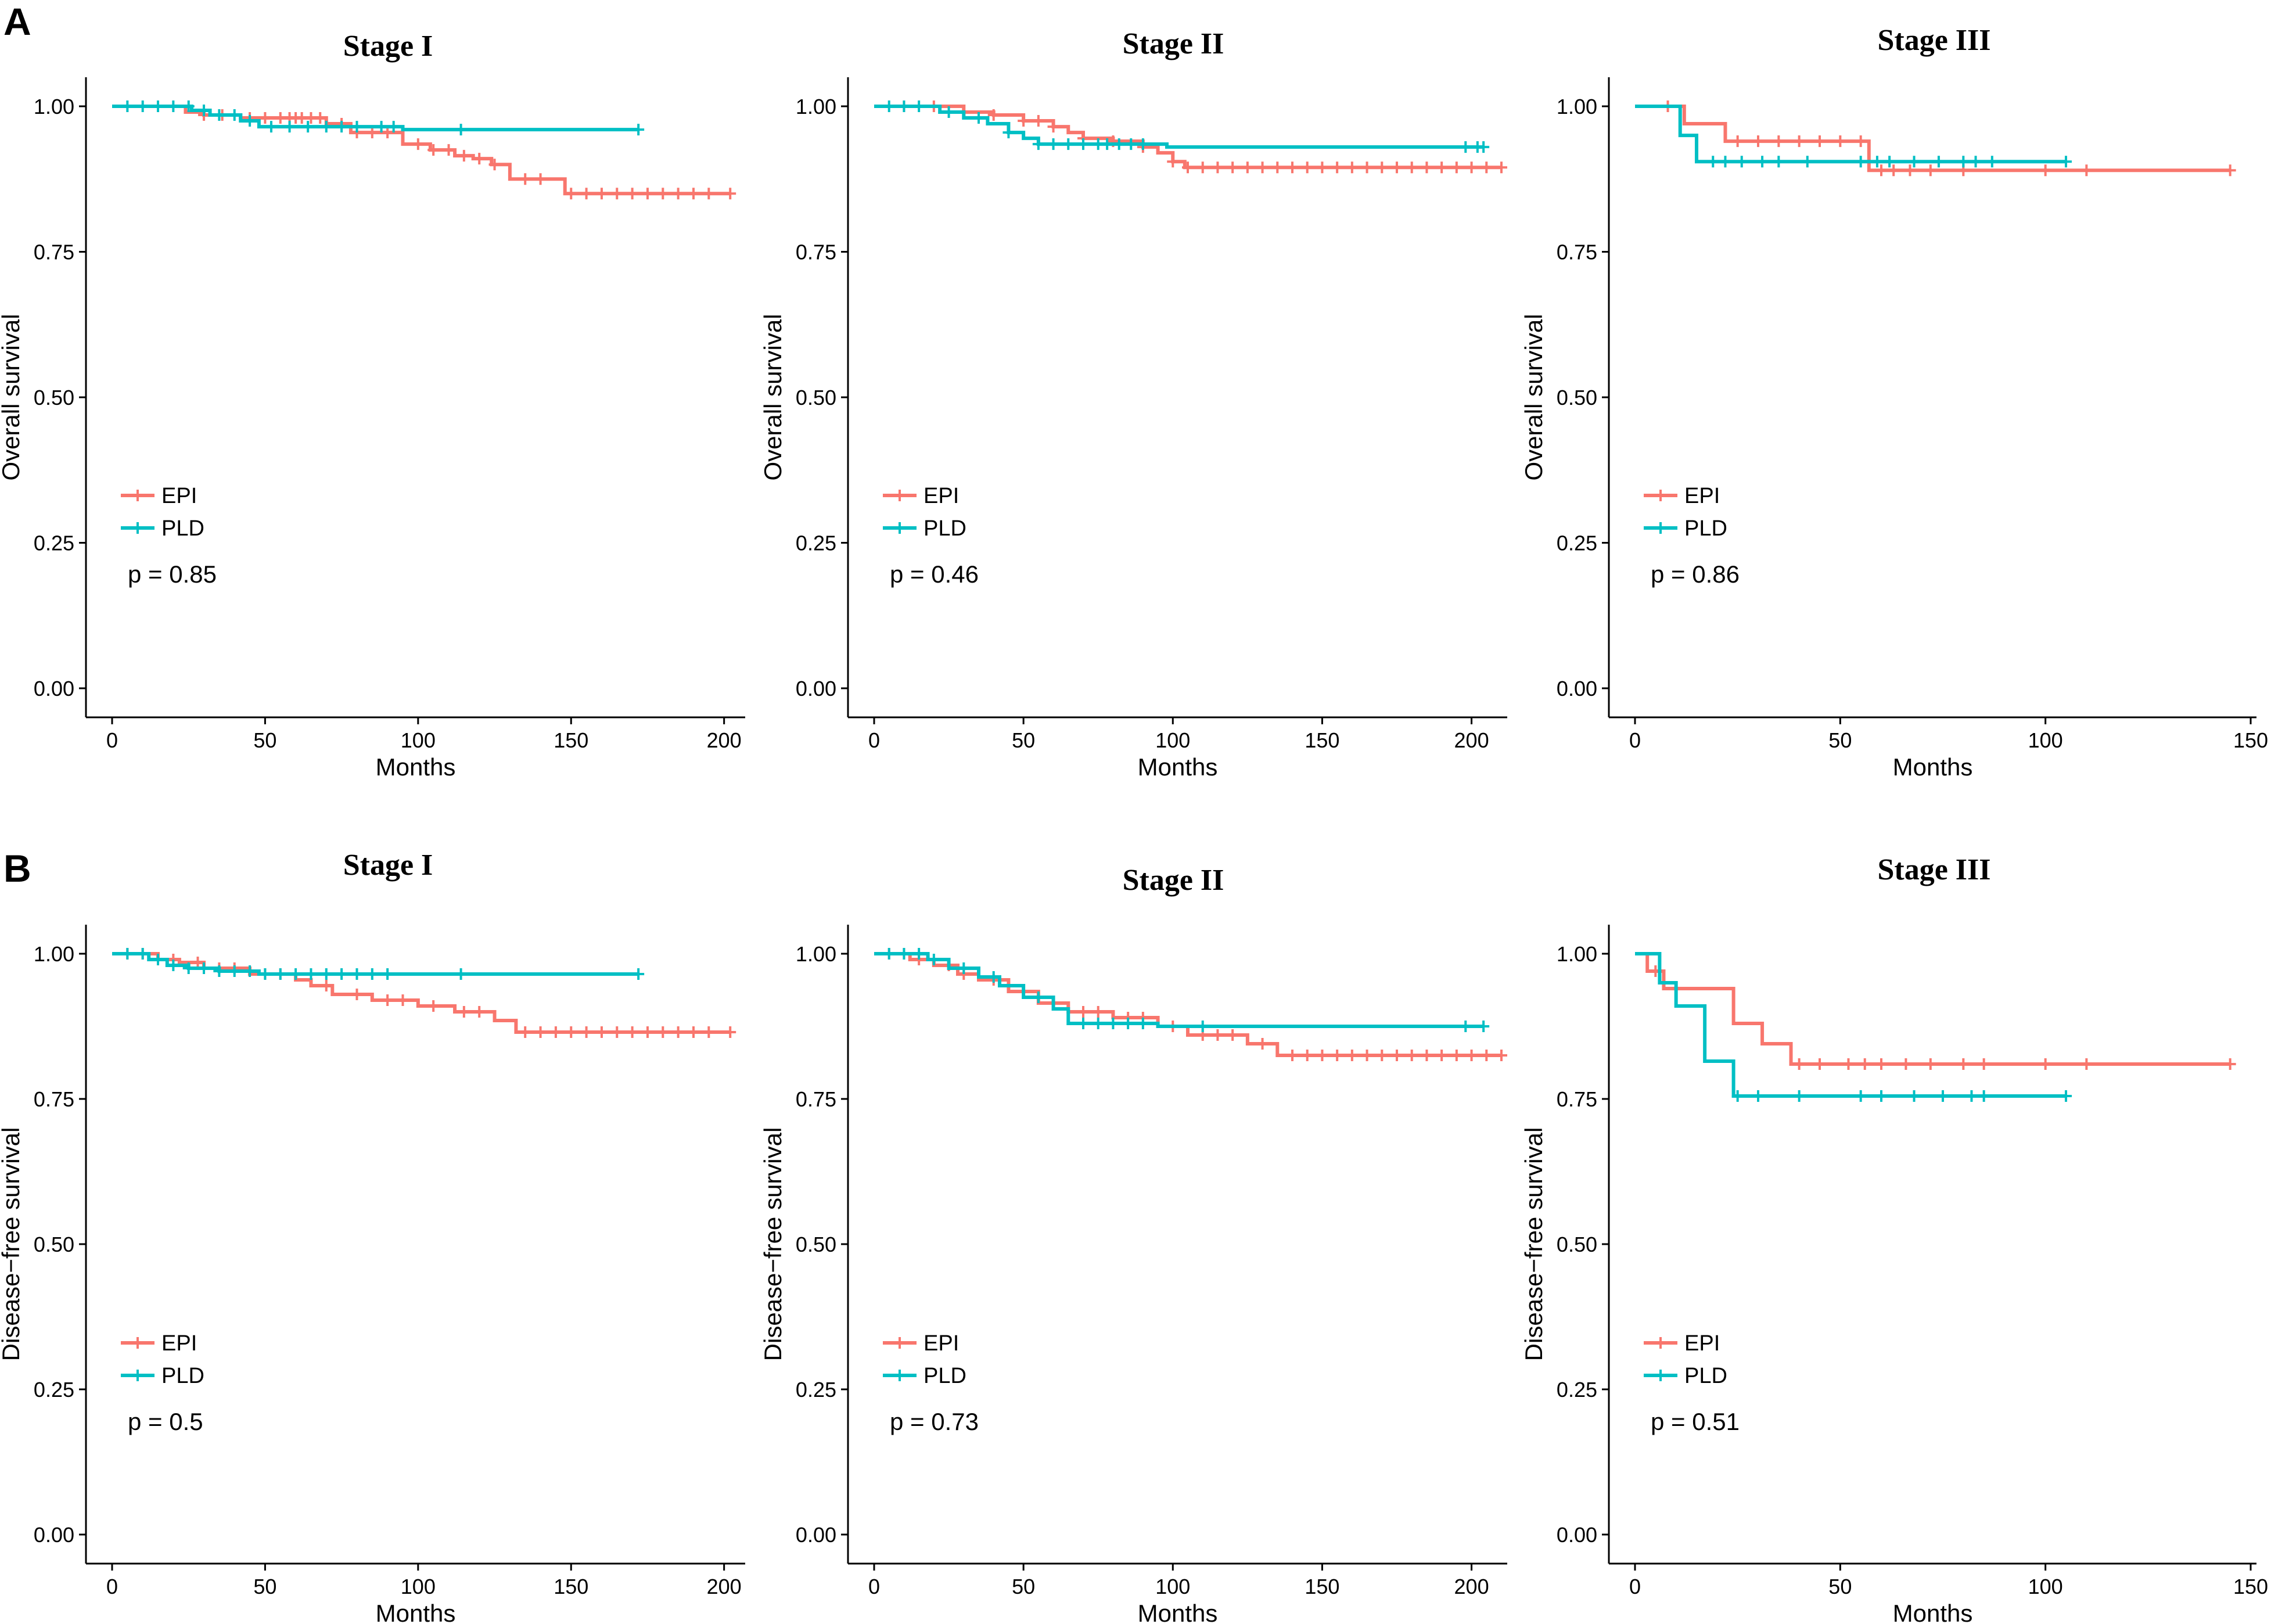  Describe the element at coordinates (934, 1422) in the screenshot. I see `p-value-annotation: p = 0.73` at that location.